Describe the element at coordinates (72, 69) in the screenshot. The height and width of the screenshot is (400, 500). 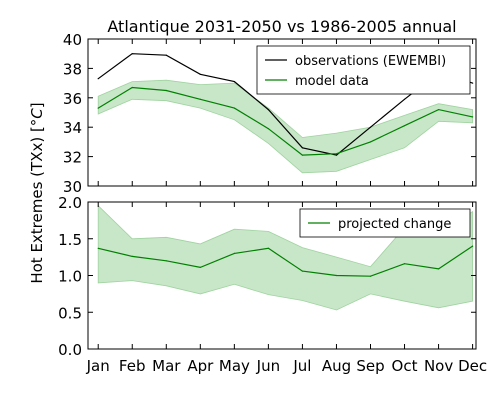
I see `y-tick-label: 38` at that location.